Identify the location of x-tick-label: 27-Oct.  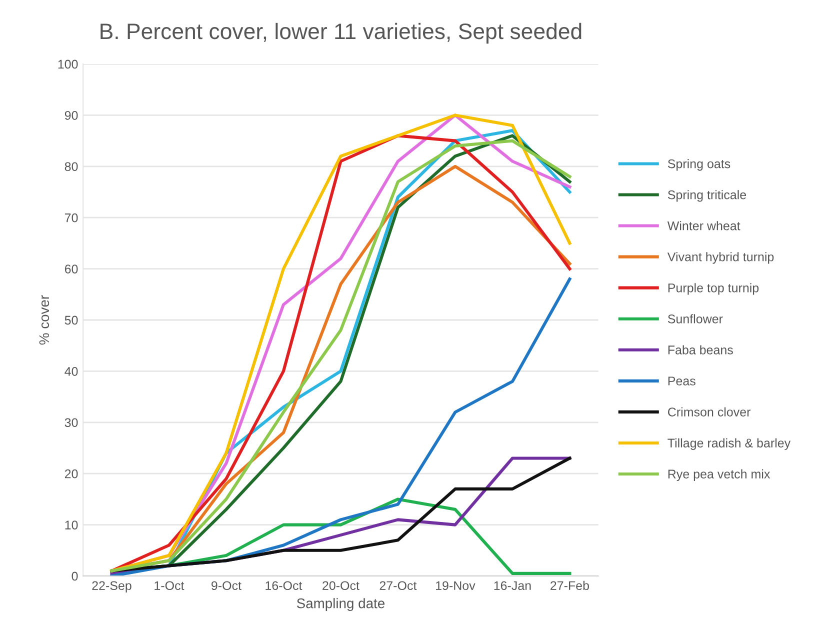
(398, 585).